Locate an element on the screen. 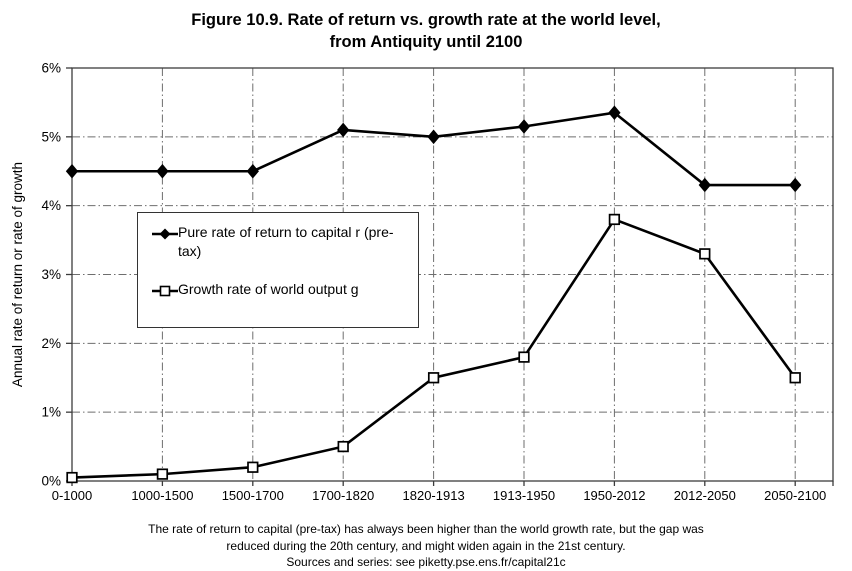 This screenshot has height=571, width=852. x-tick-label: 1500-1700 is located at coordinates (253, 495).